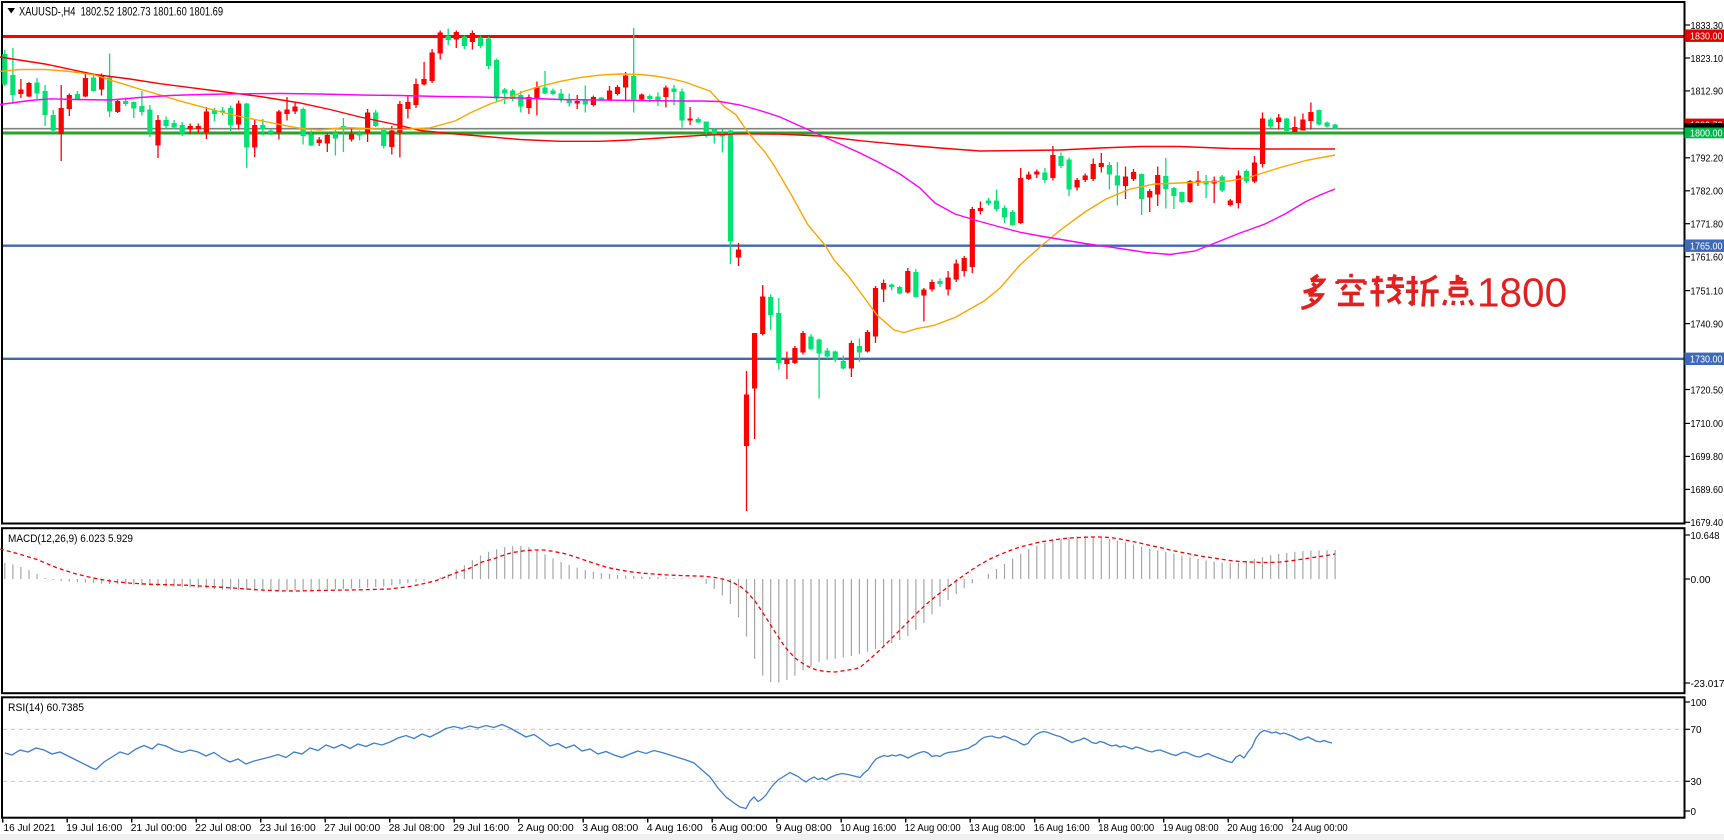  What do you see at coordinates (1320, 828) in the screenshot?
I see `svg-text: 24 Aug 00:00` at bounding box center [1320, 828].